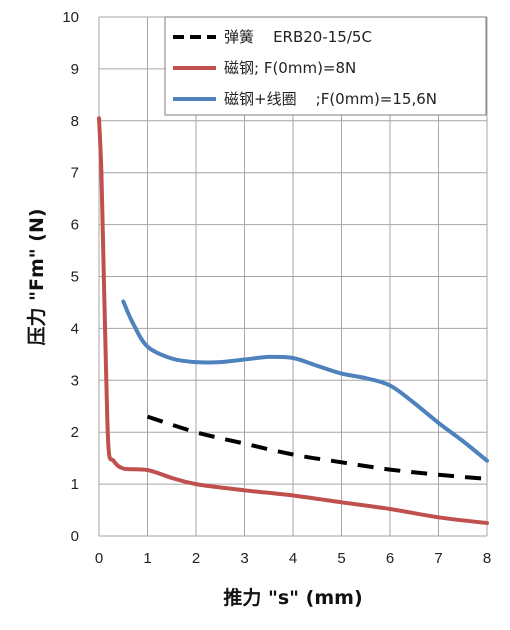 The height and width of the screenshot is (630, 510). I want to click on y-tick-label-5: 5, so click(75, 277).